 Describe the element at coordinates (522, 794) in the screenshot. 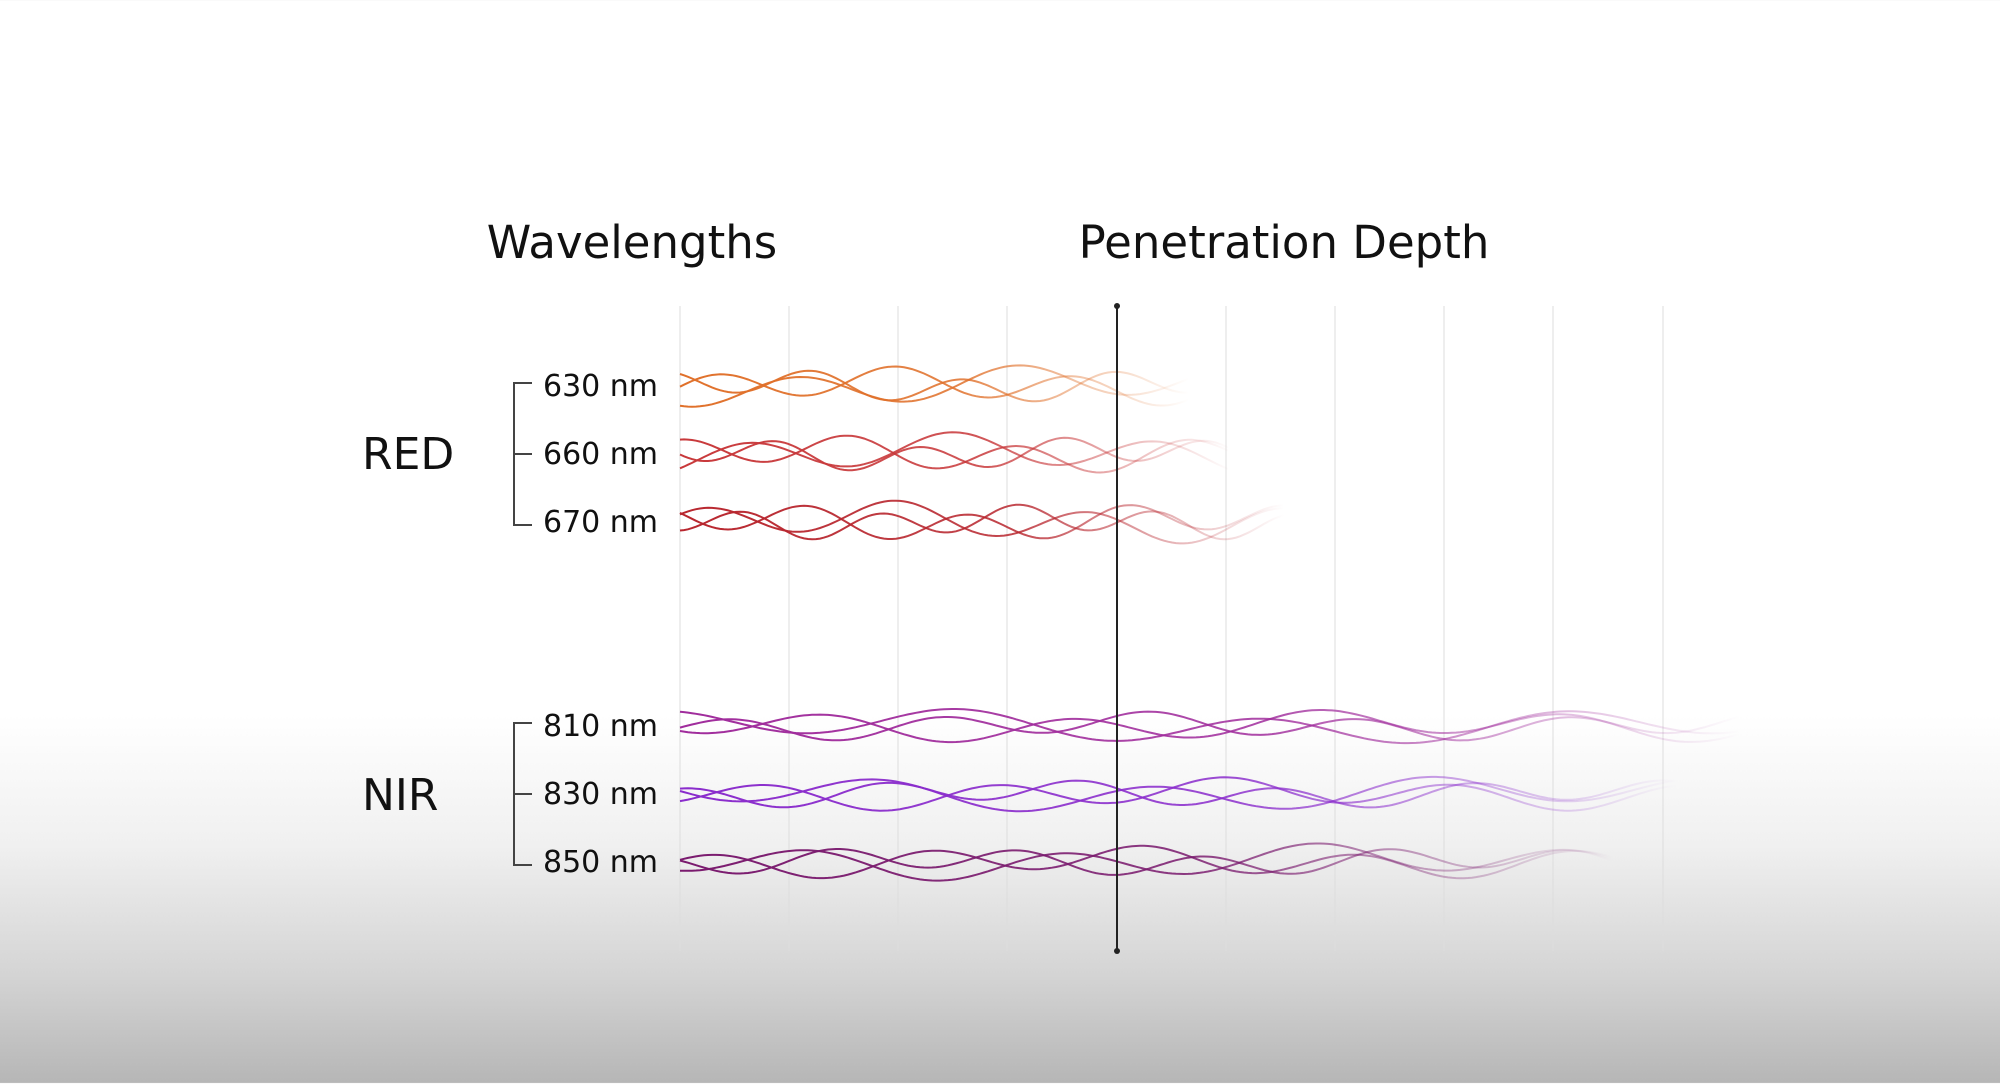

I see `bracket-nir` at that location.